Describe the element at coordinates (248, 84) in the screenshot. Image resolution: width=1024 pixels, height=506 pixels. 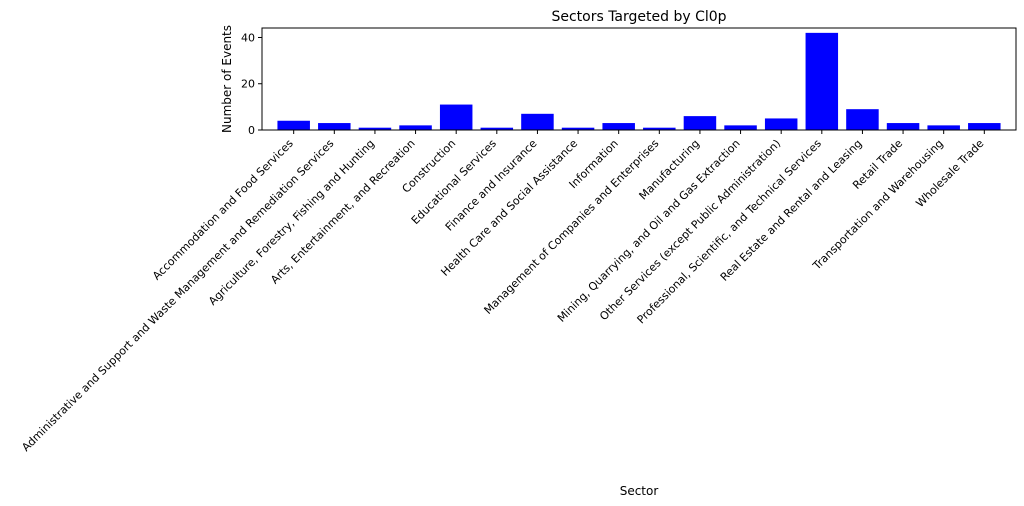
I see `y-tick-label: 20` at that location.